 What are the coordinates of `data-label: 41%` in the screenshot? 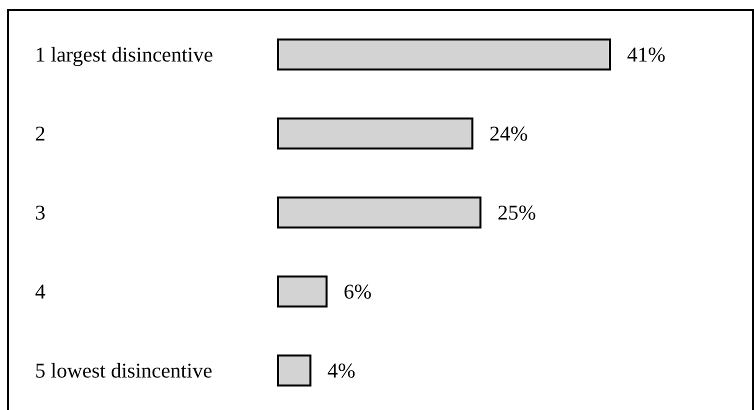 It's located at (646, 54).